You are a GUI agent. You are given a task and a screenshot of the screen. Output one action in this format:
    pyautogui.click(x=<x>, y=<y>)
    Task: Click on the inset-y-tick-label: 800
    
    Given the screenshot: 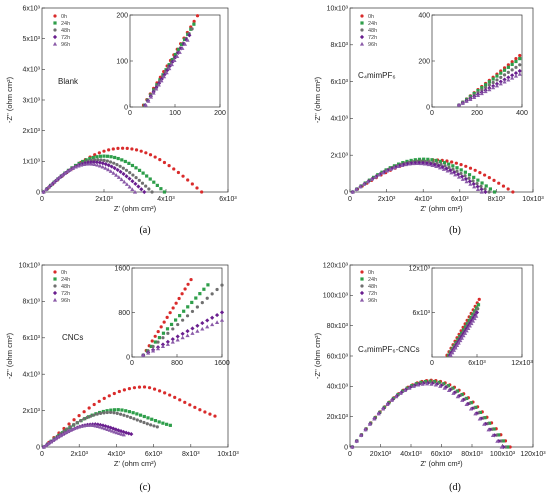 What is the action you would take?
    pyautogui.click(x=124, y=313)
    